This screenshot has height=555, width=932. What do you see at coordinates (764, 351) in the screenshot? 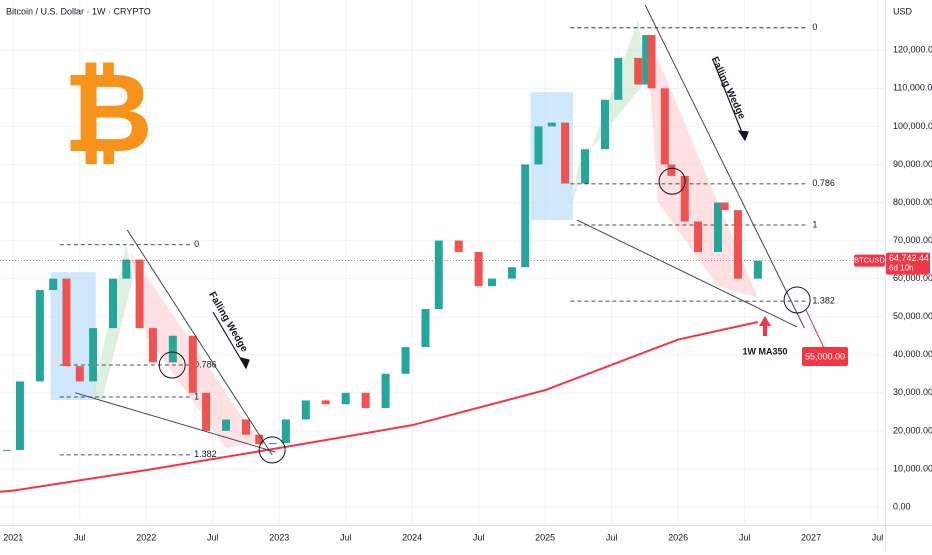
I see `ma-label: 1W MA350` at bounding box center [764, 351].